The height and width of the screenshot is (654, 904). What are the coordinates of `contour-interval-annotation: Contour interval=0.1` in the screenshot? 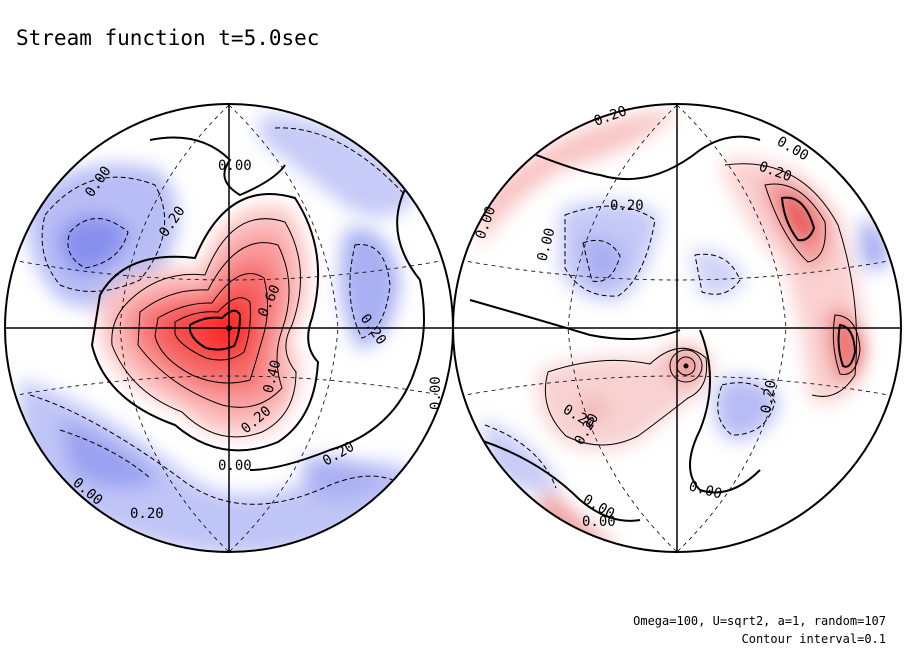 It's located at (814, 639).